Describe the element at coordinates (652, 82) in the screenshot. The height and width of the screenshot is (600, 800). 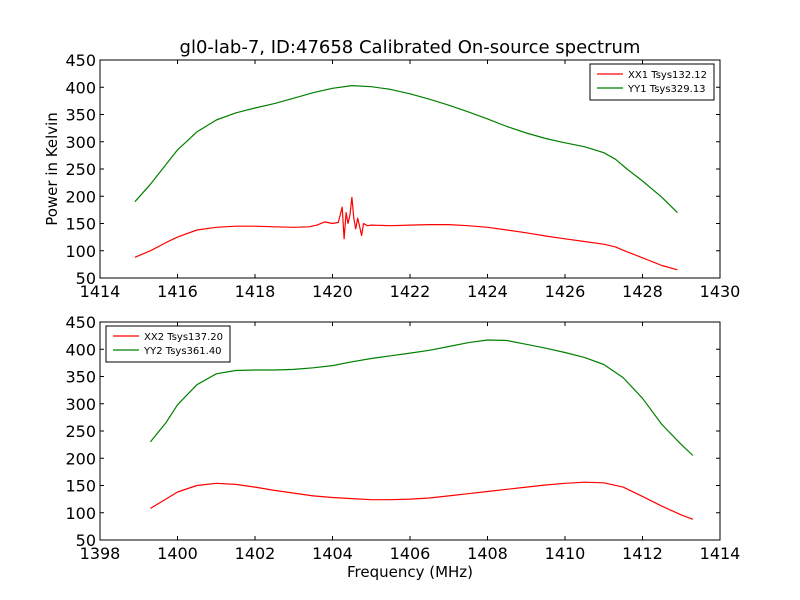
I see `legend: XX1 Tsys132.12 YY1 Tsys329.13` at that location.